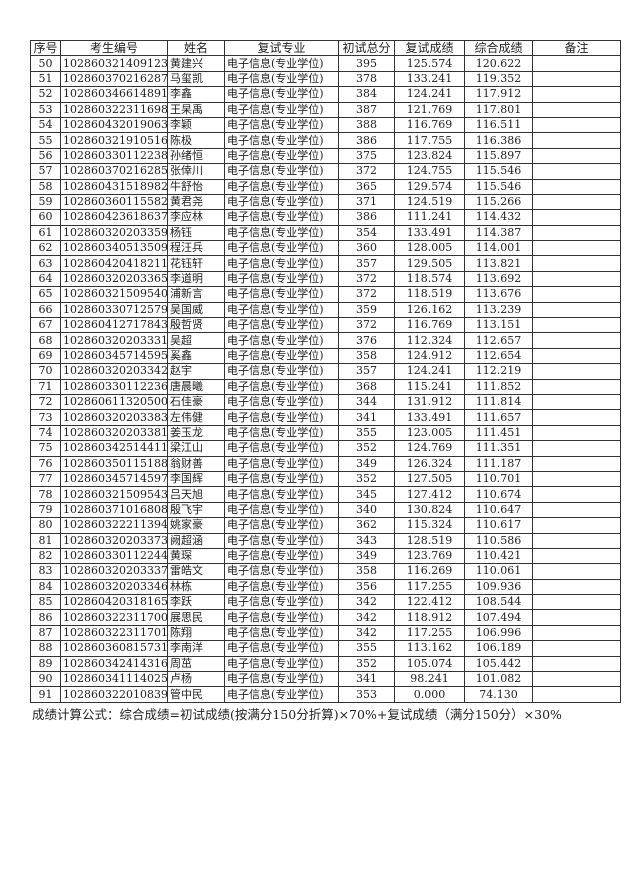 This screenshot has width=640, height=880. I want to click on table-cell: 李道明, so click(196, 279).